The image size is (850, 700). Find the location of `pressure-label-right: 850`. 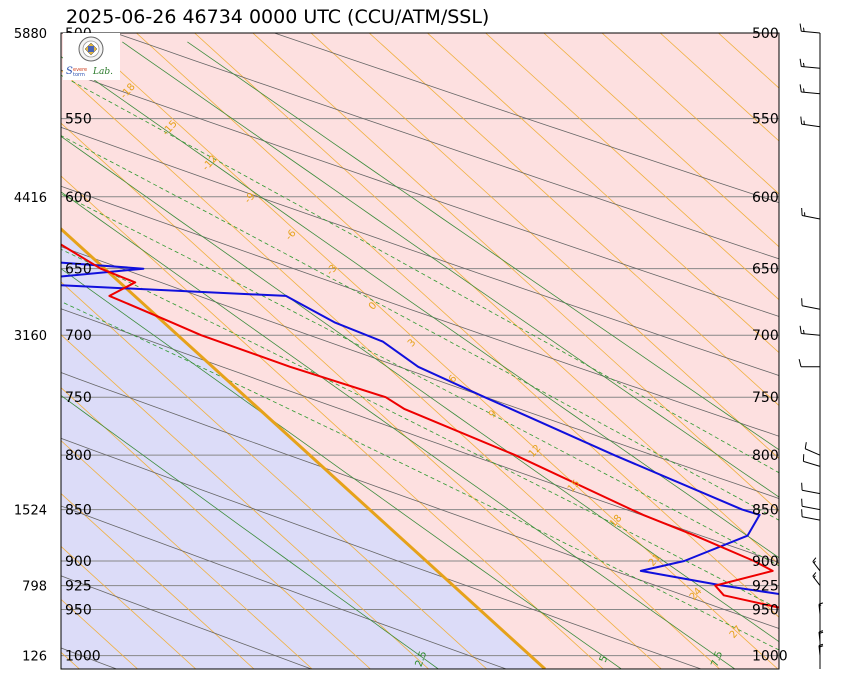

pressure-label-right: 850 is located at coordinates (765, 511).